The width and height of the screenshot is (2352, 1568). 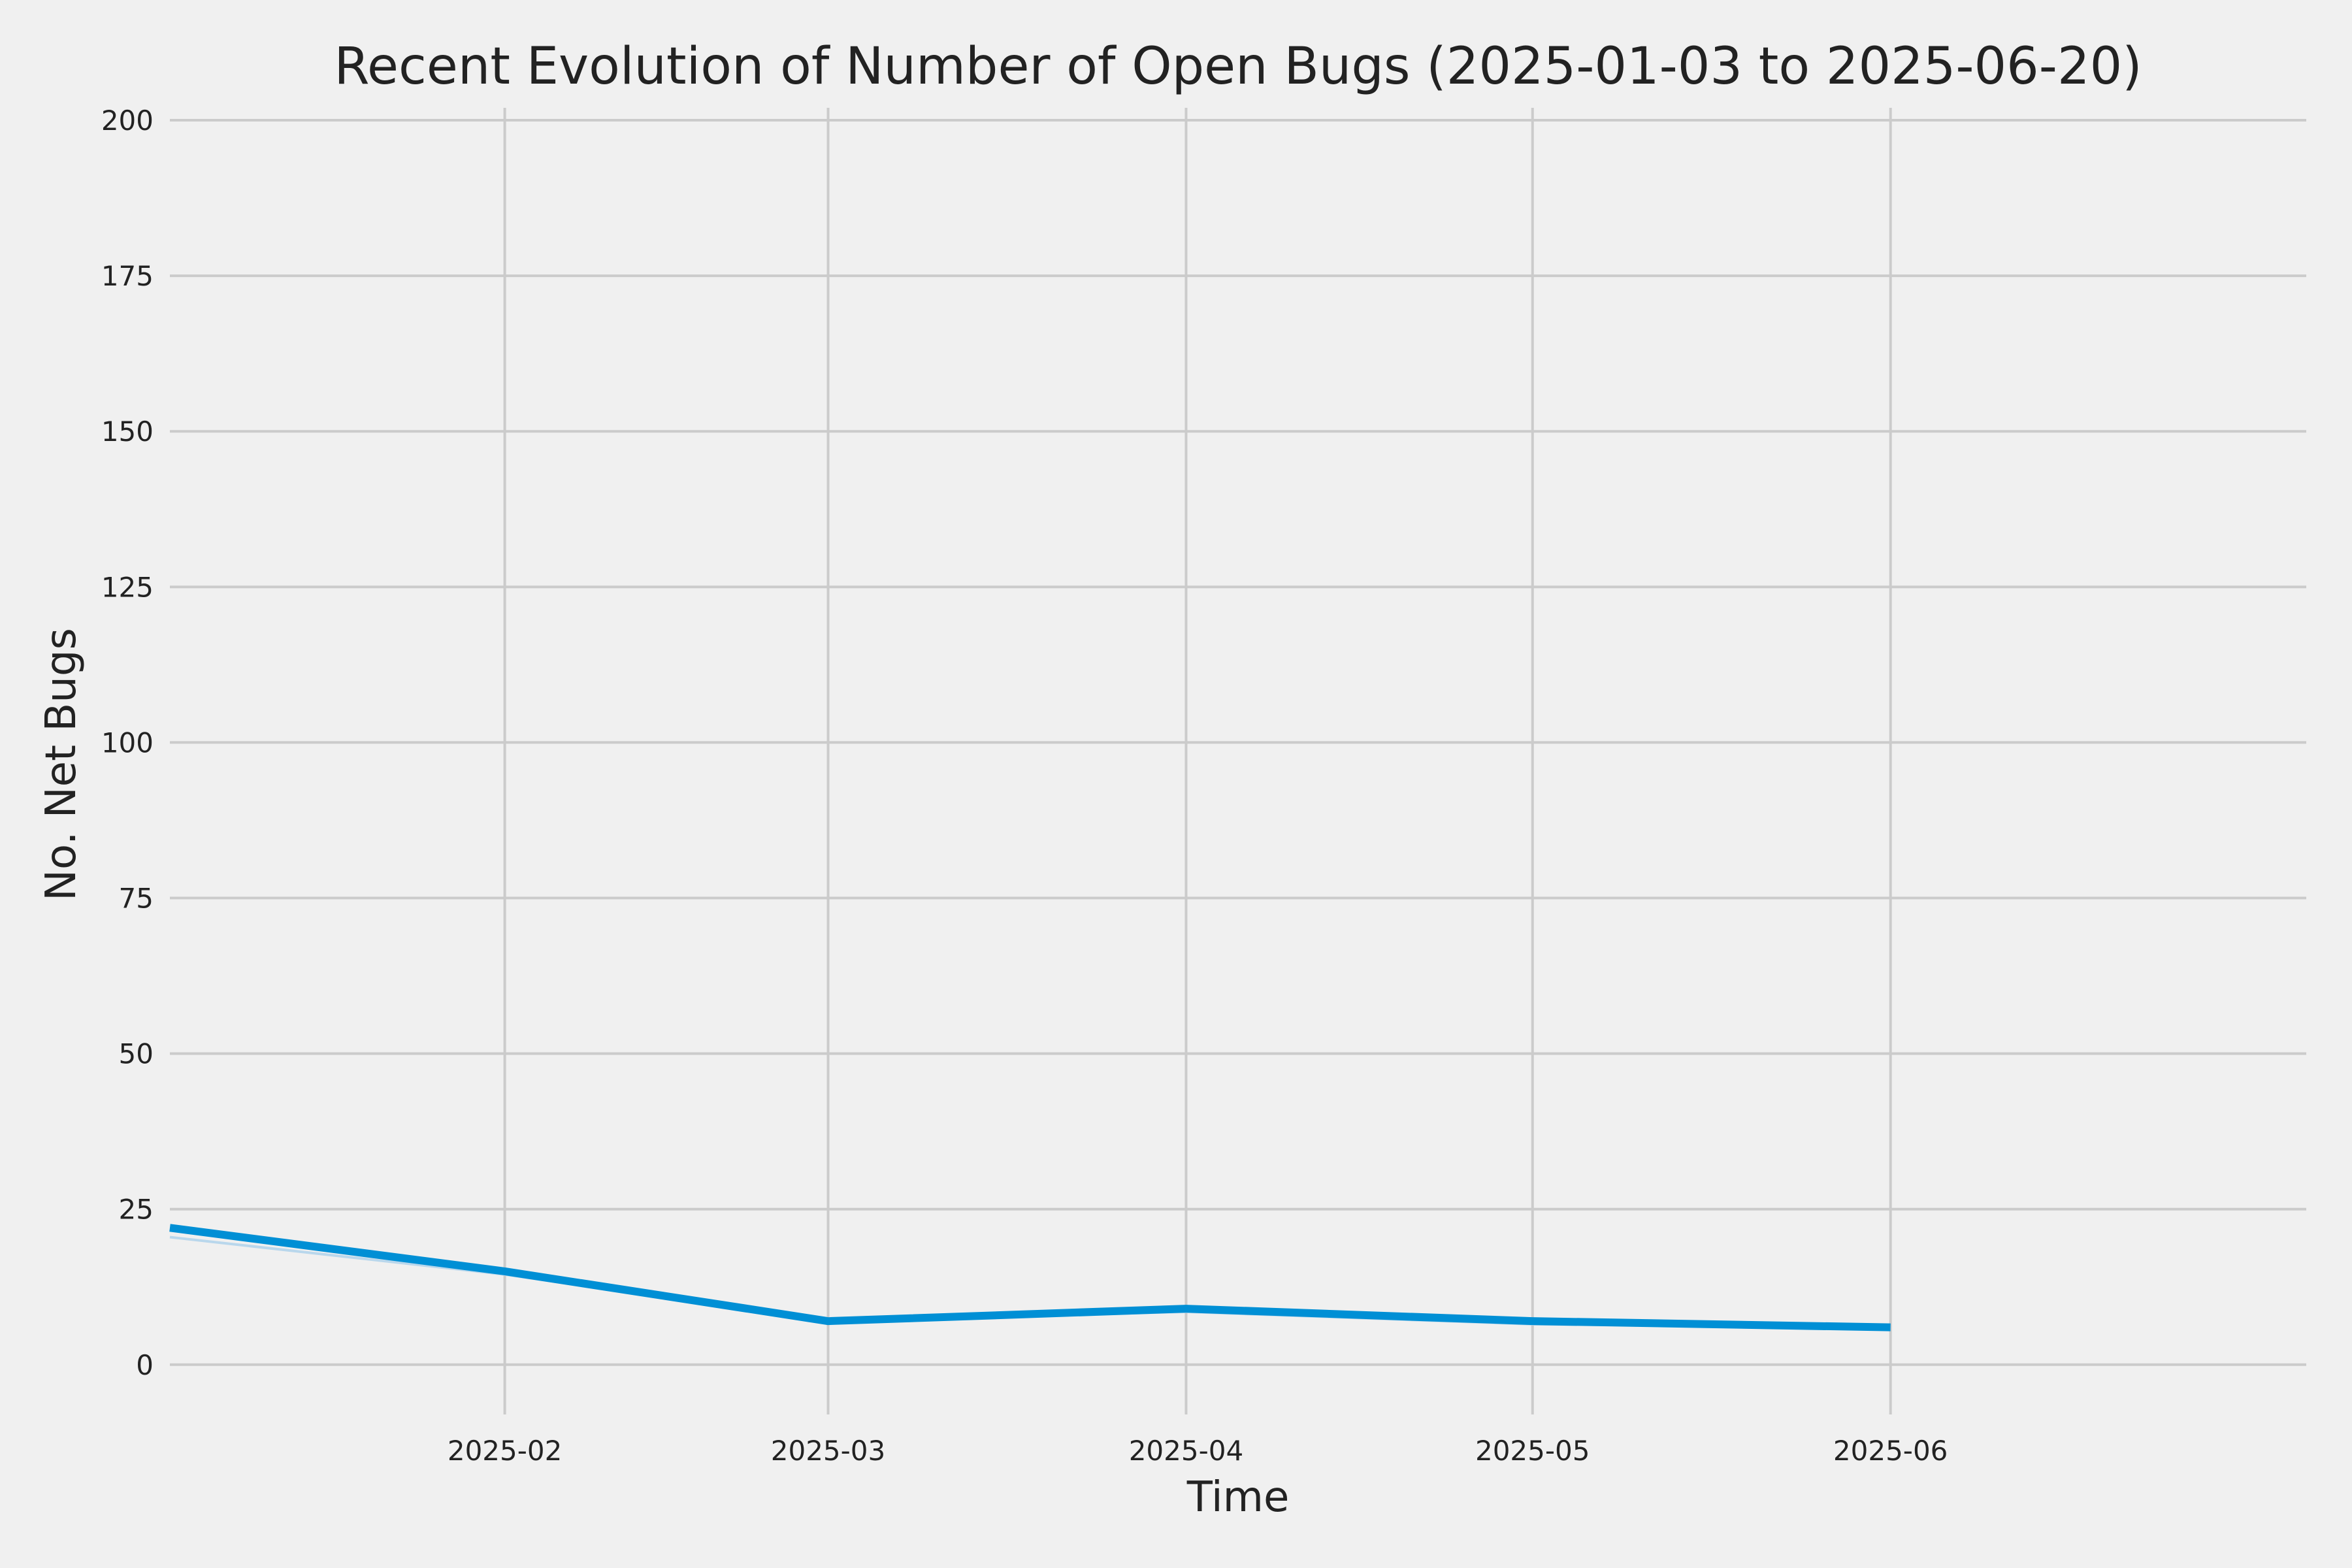 What do you see at coordinates (127, 432) in the screenshot?
I see `y-tick-label: 150` at bounding box center [127, 432].